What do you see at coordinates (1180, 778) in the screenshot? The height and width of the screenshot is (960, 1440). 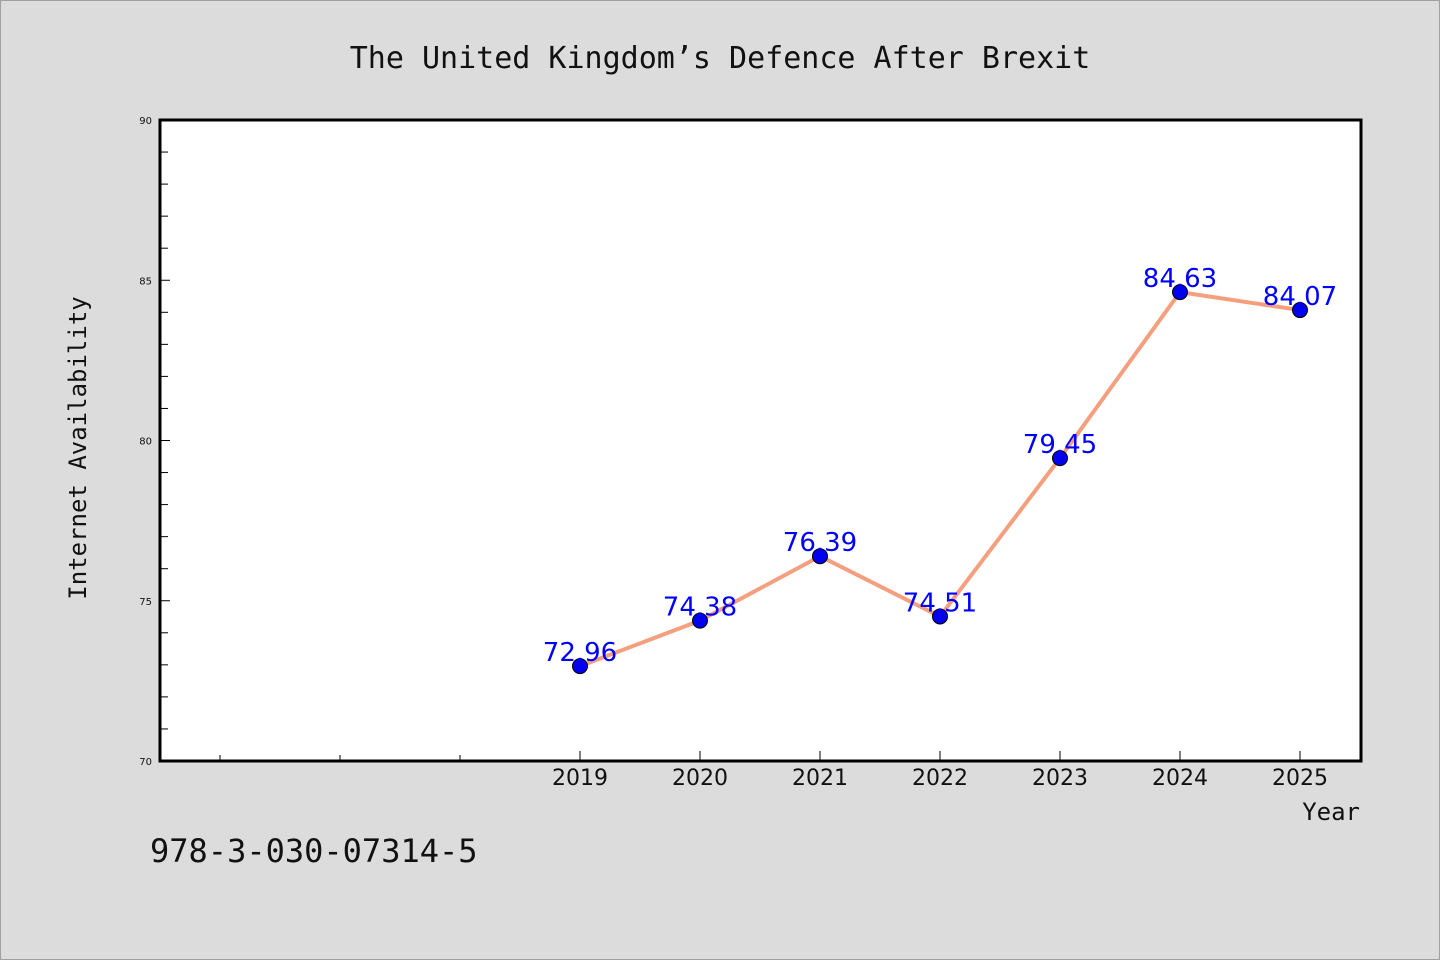 I see `x-tick-label: 2024` at bounding box center [1180, 778].